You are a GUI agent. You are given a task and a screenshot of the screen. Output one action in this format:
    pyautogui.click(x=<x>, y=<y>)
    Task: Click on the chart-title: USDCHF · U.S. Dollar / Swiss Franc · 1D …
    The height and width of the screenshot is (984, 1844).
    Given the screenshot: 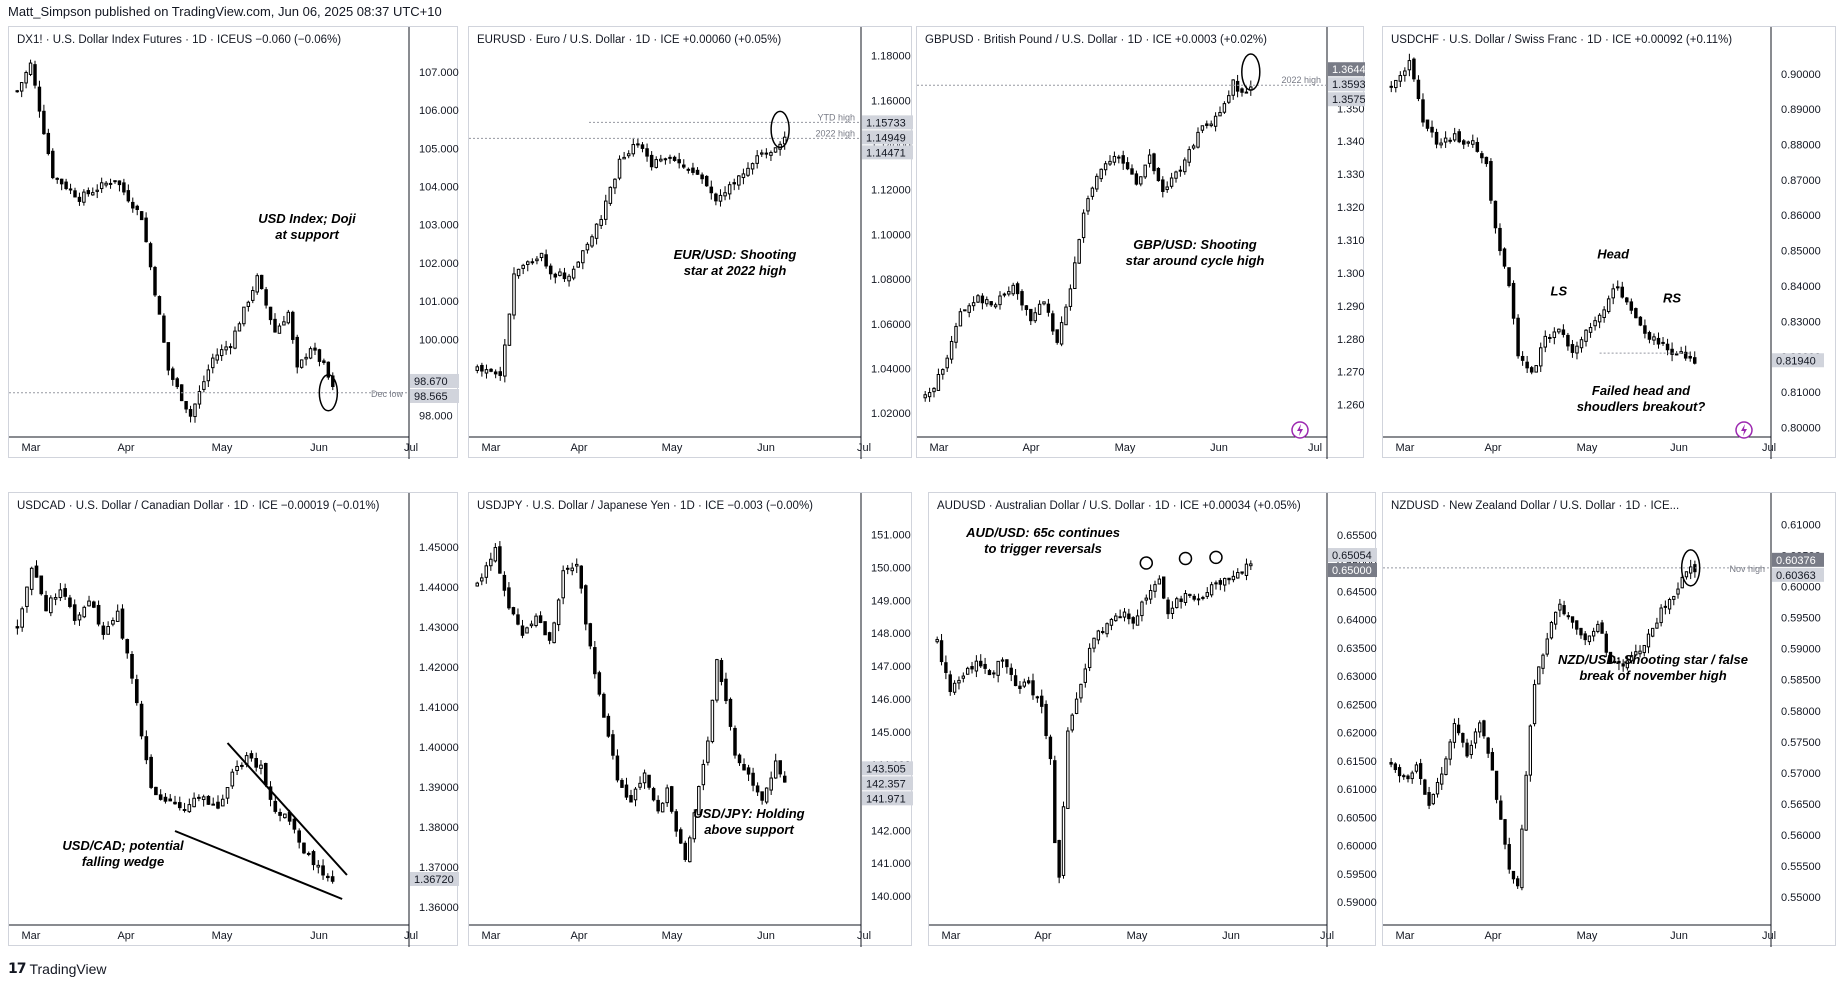 What is the action you would take?
    pyautogui.click(x=1561, y=40)
    